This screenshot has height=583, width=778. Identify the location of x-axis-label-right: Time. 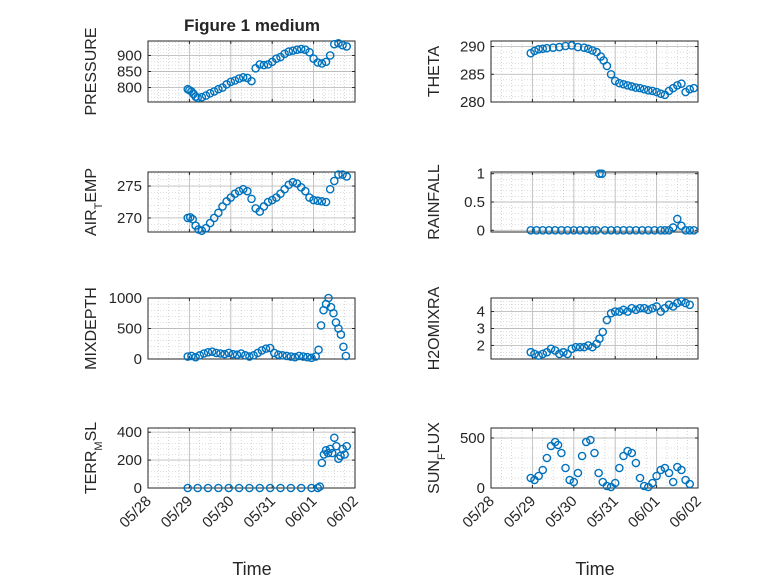
(594, 569).